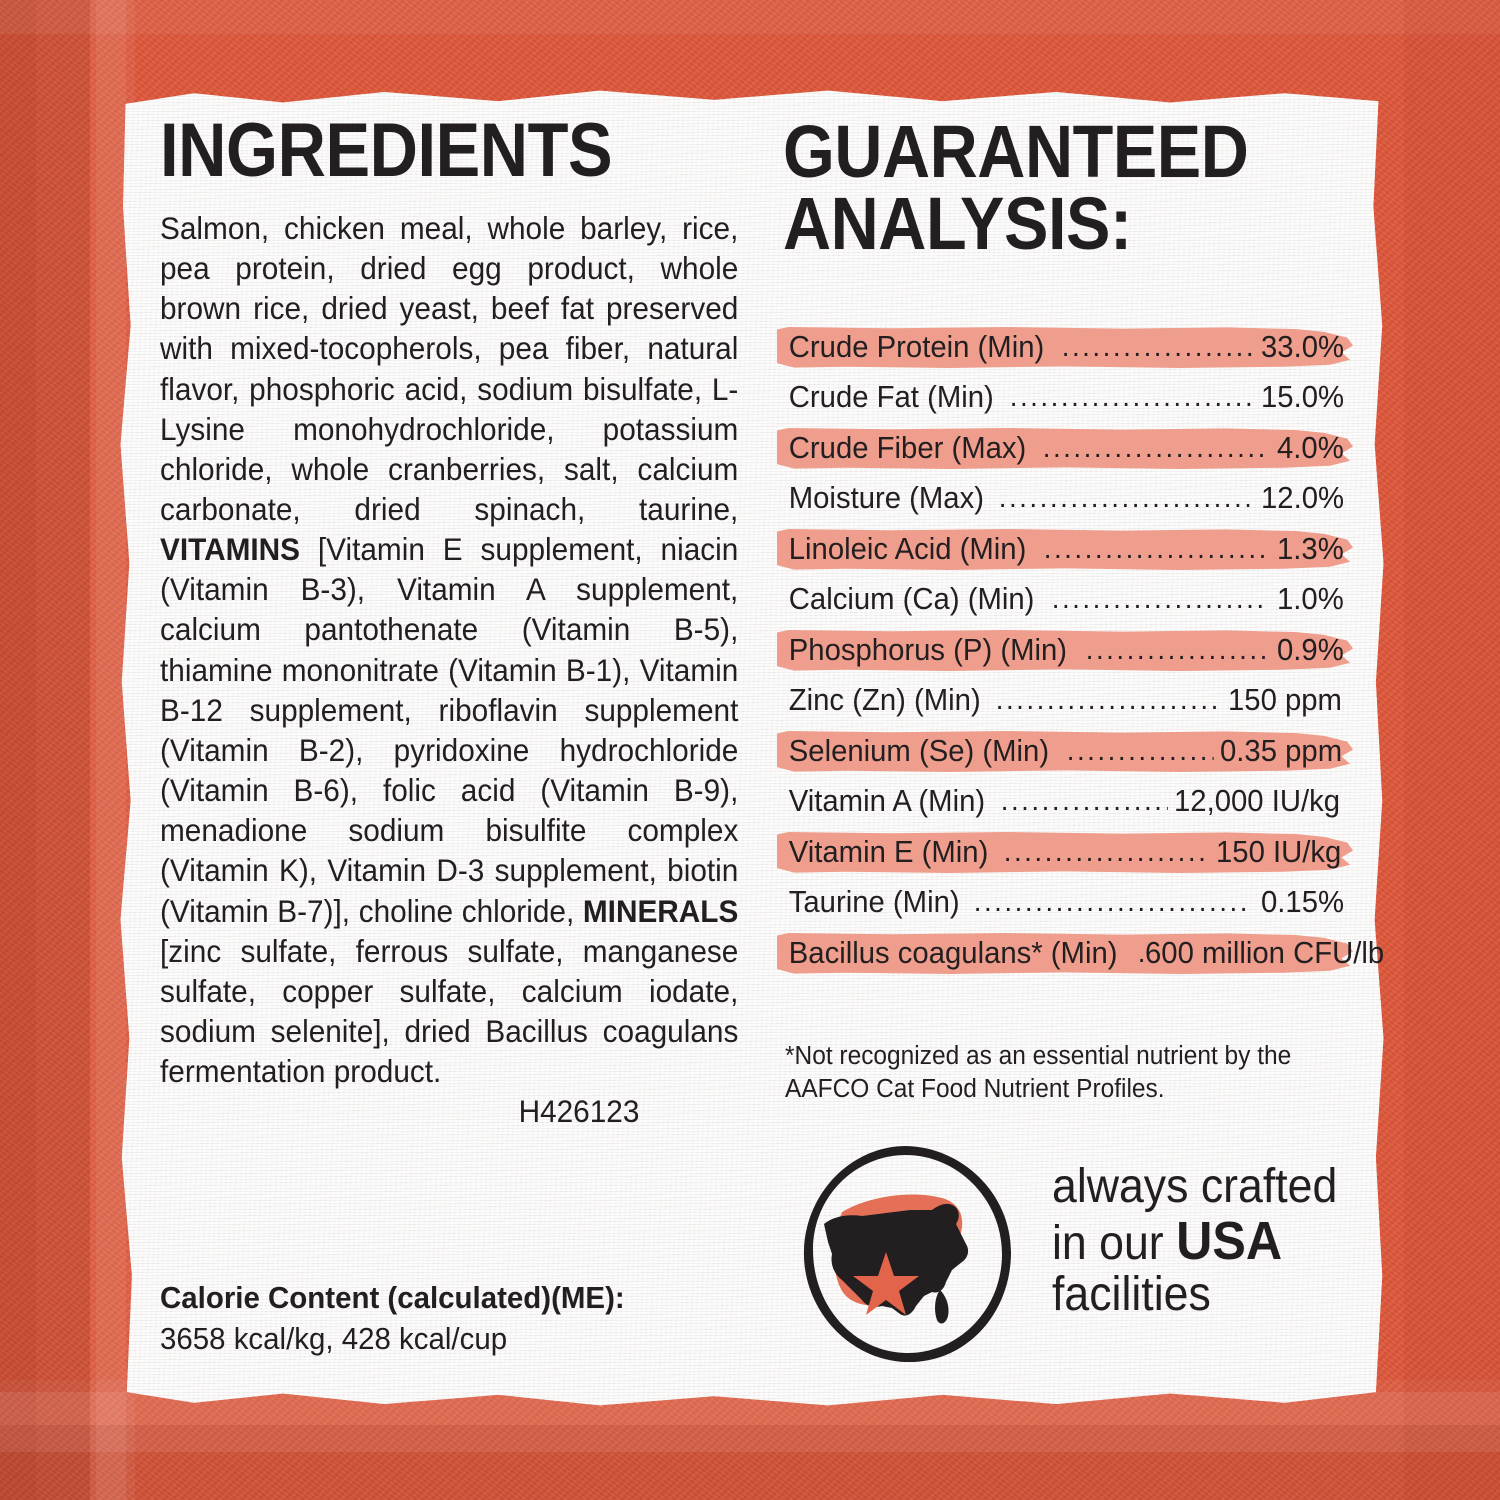 The image size is (1500, 1500). I want to click on ga-row-value: 150 ppm, so click(1285, 700).